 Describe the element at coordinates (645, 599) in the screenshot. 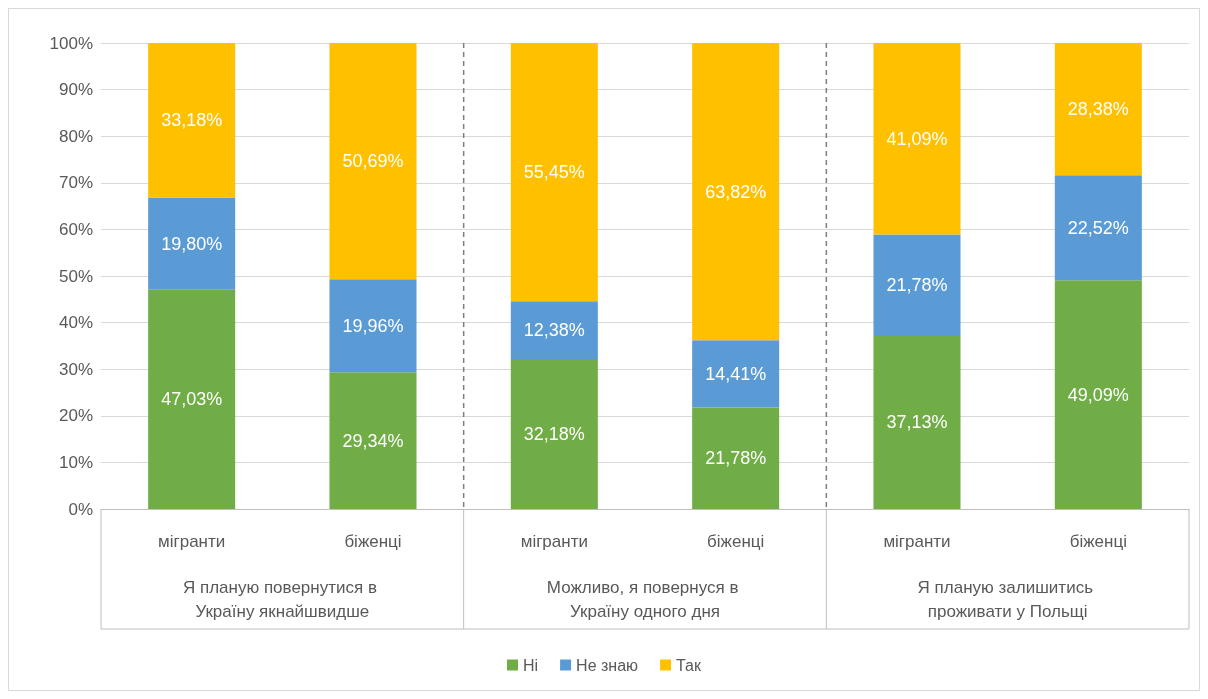

I see `text: Можливо, я повернуся в Україну одного дня` at that location.